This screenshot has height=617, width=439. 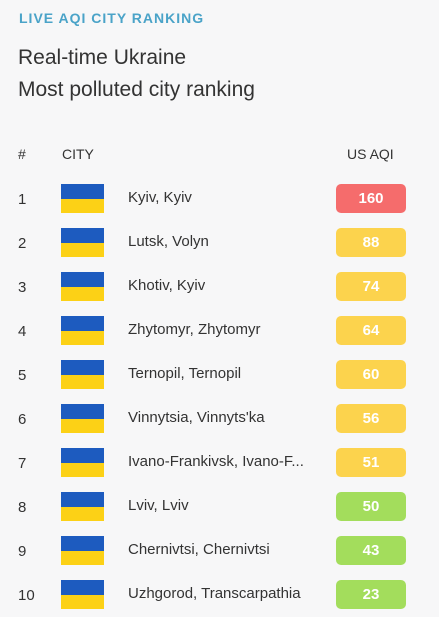 I want to click on aqi-badge: 51, so click(x=371, y=462).